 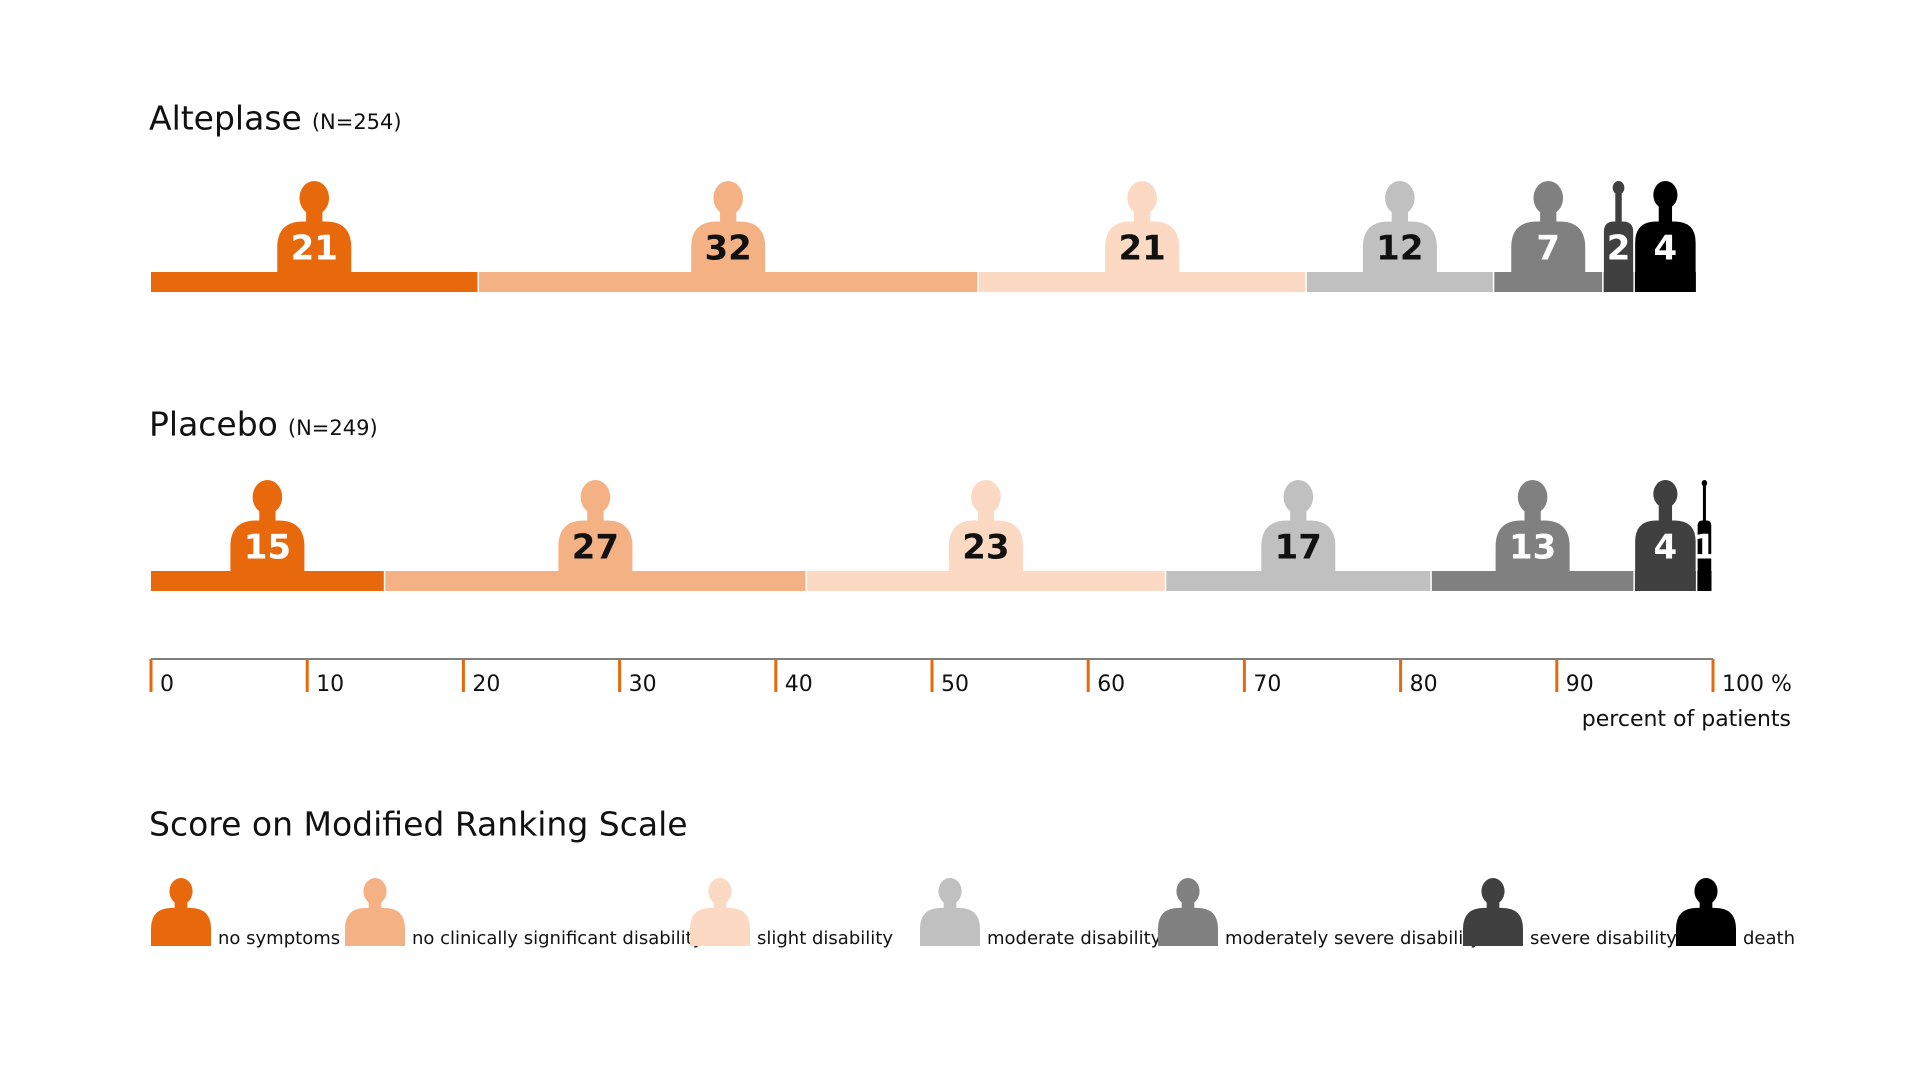 I want to click on x-tick-label: 100 %, so click(x=1757, y=684).